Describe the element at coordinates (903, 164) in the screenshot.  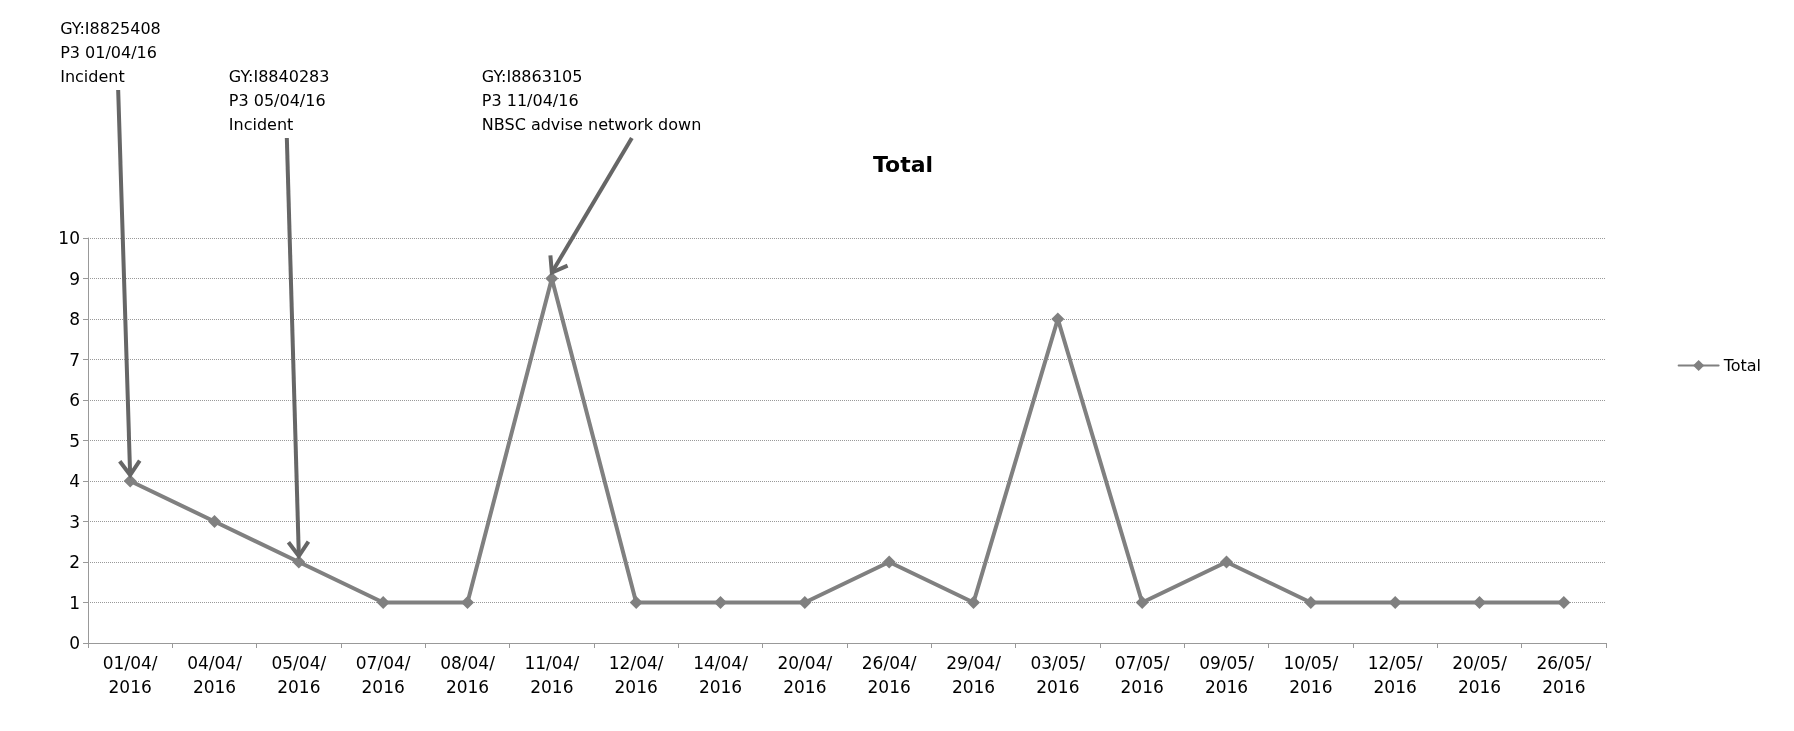
I see `chart-title: Total` at that location.